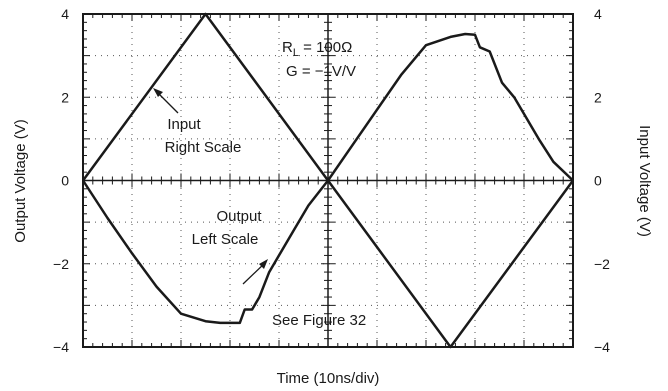 The image size is (668, 391). Describe the element at coordinates (184, 124) in the screenshot. I see `input-label-line1: Input` at that location.